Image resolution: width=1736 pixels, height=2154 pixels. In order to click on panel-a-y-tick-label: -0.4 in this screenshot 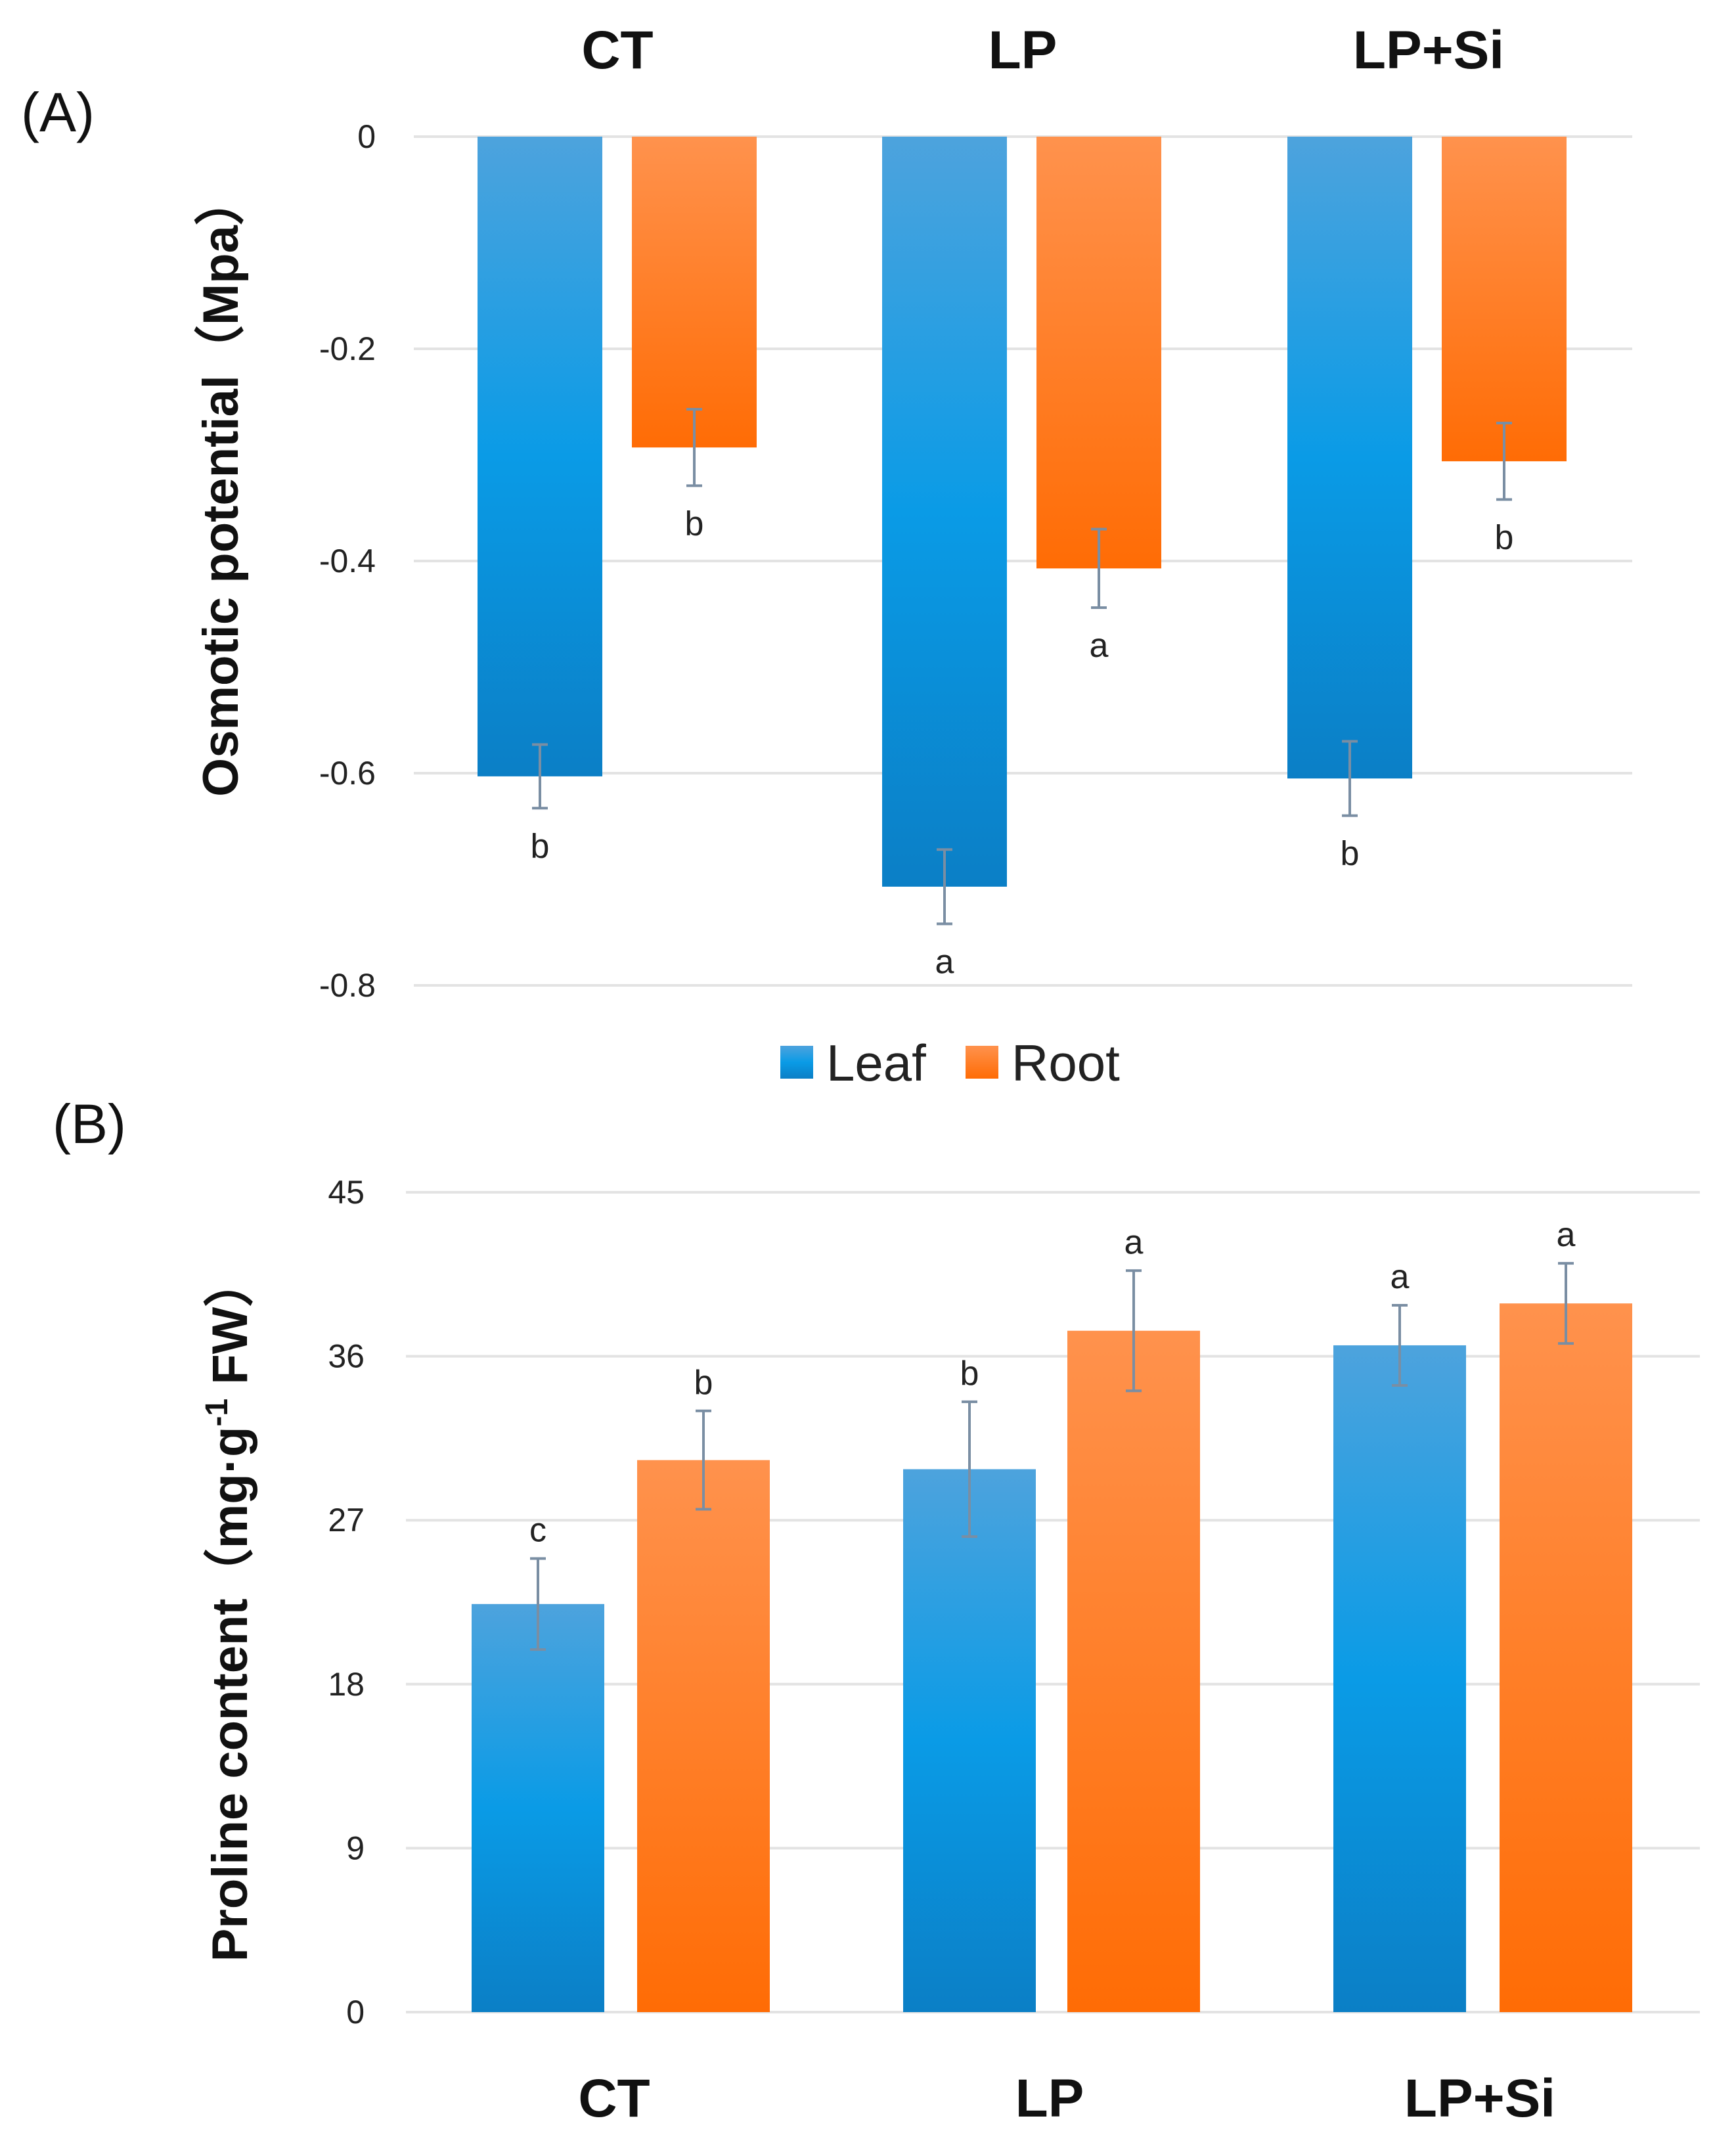, I will do `click(347, 561)`.